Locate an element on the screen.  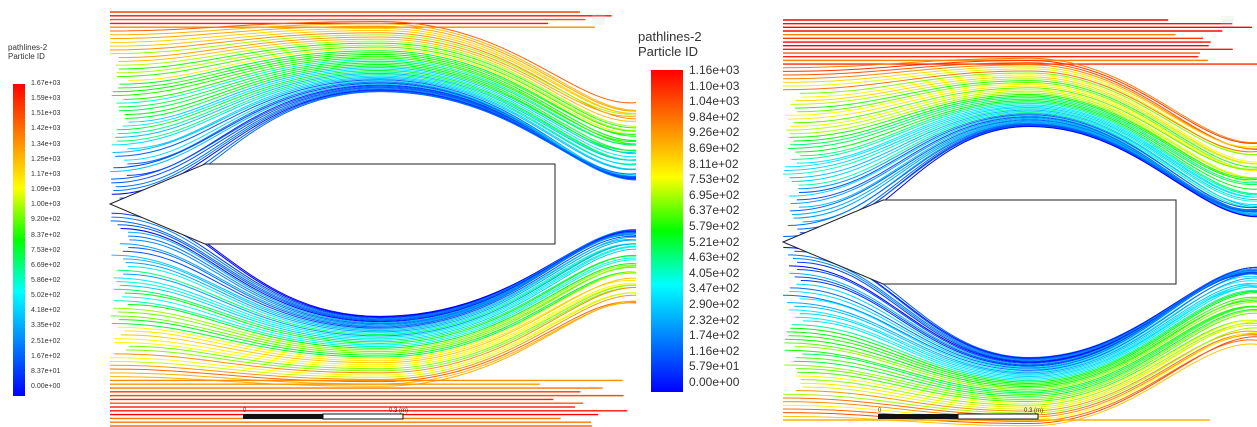
scale-bar-start-label: 0 is located at coordinates (245, 411).